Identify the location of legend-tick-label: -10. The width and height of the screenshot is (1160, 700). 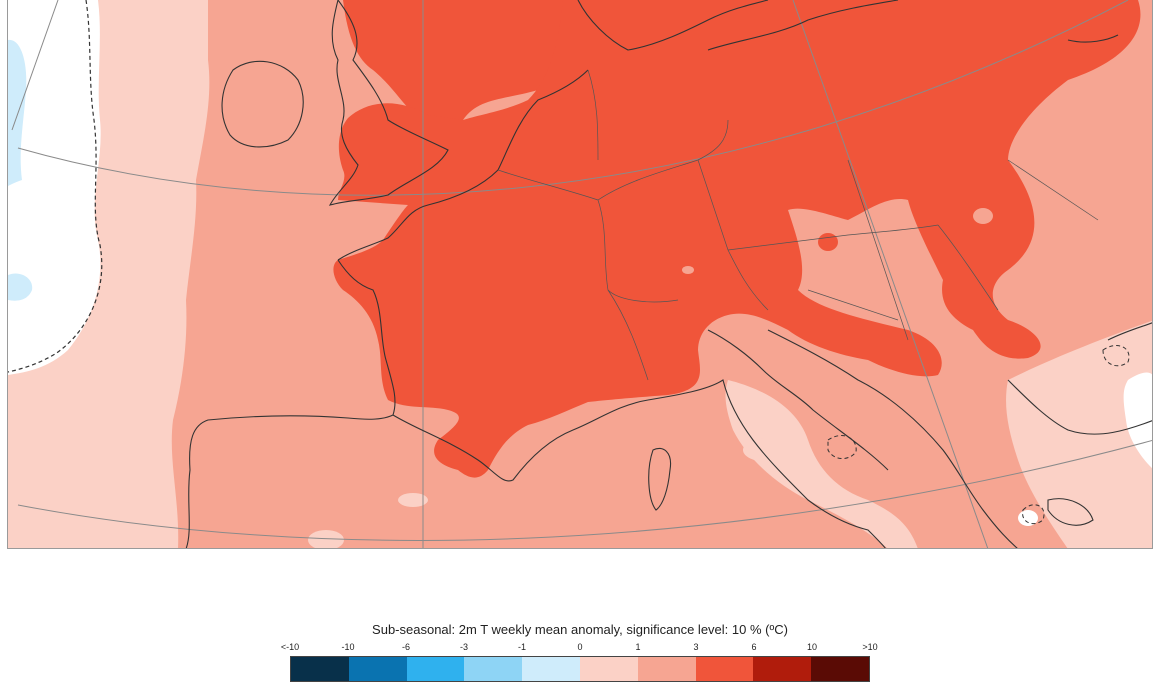
(348, 647).